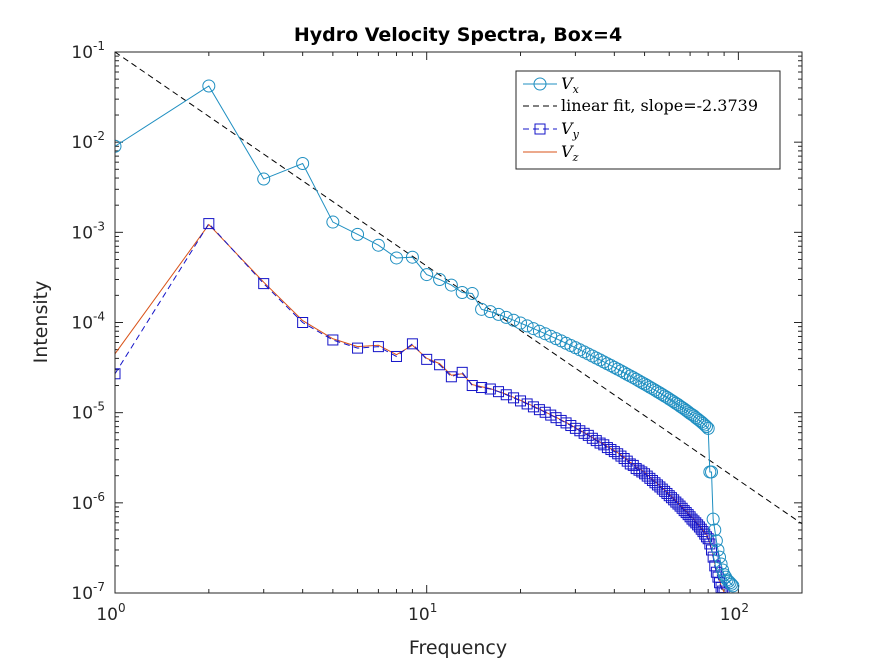 The width and height of the screenshot is (884, 663). I want to click on legend-vy-marker, so click(540, 129).